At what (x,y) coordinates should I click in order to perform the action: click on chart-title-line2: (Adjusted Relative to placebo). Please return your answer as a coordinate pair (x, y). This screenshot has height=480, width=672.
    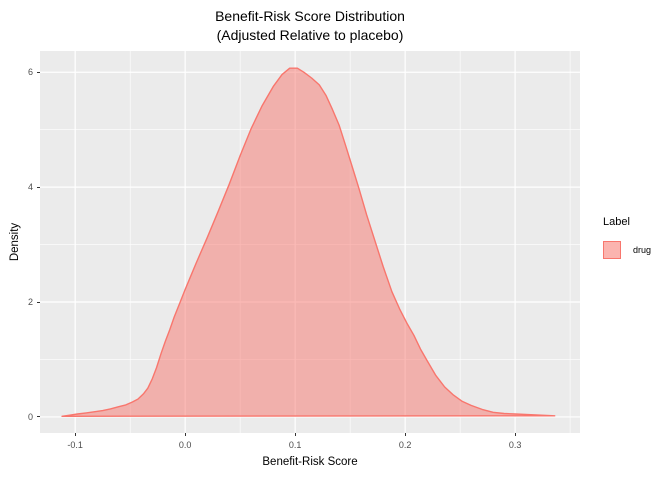
    Looking at the image, I should click on (310, 35).